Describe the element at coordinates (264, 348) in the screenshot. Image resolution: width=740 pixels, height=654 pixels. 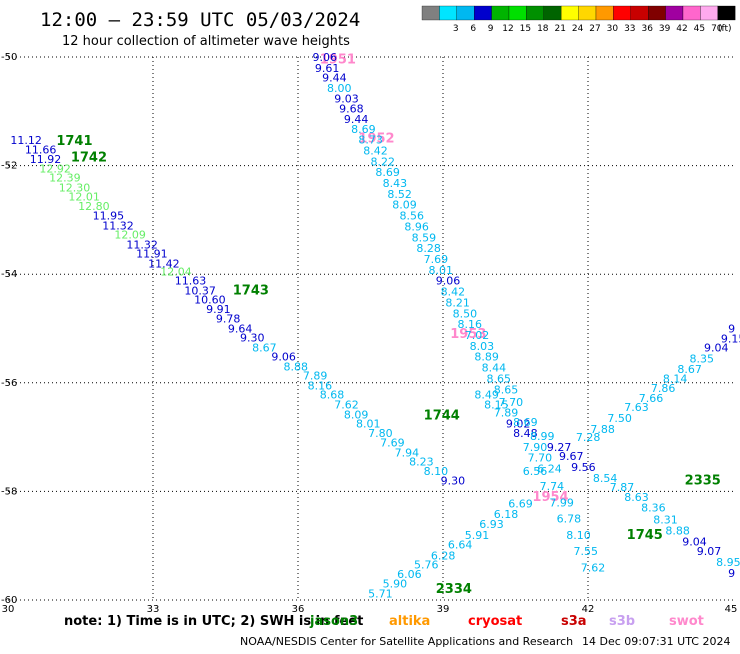
I see `swh-value: 8.67` at that location.